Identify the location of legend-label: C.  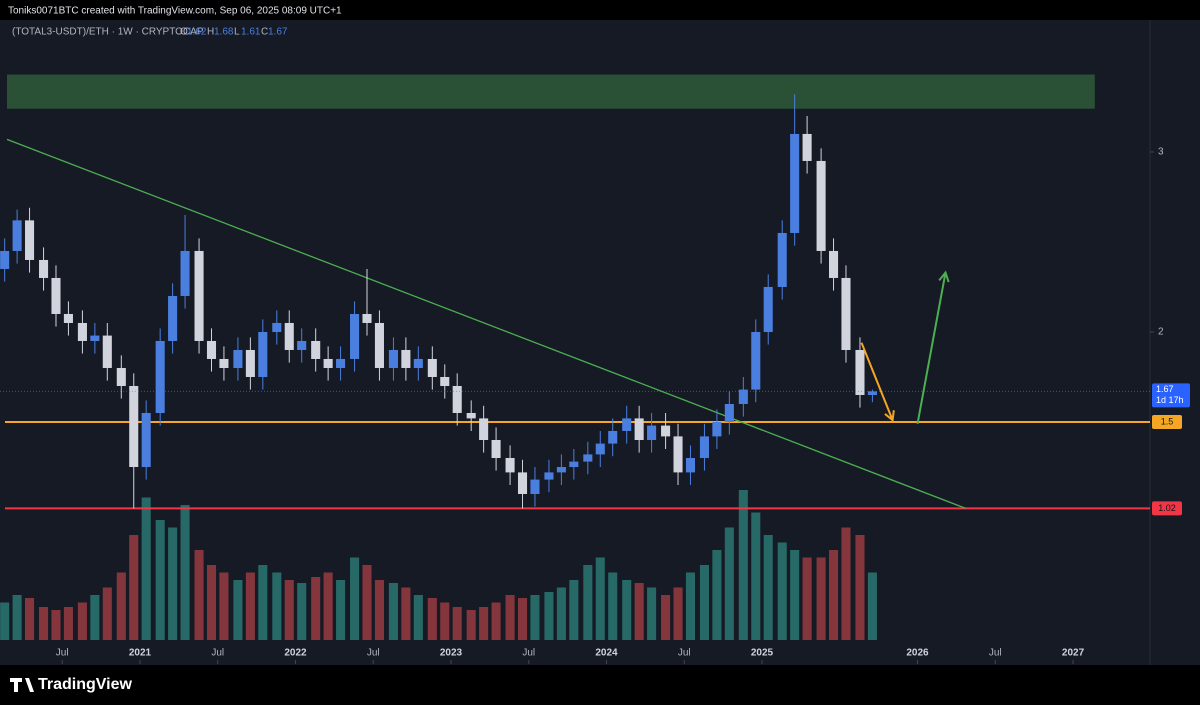
(264, 32).